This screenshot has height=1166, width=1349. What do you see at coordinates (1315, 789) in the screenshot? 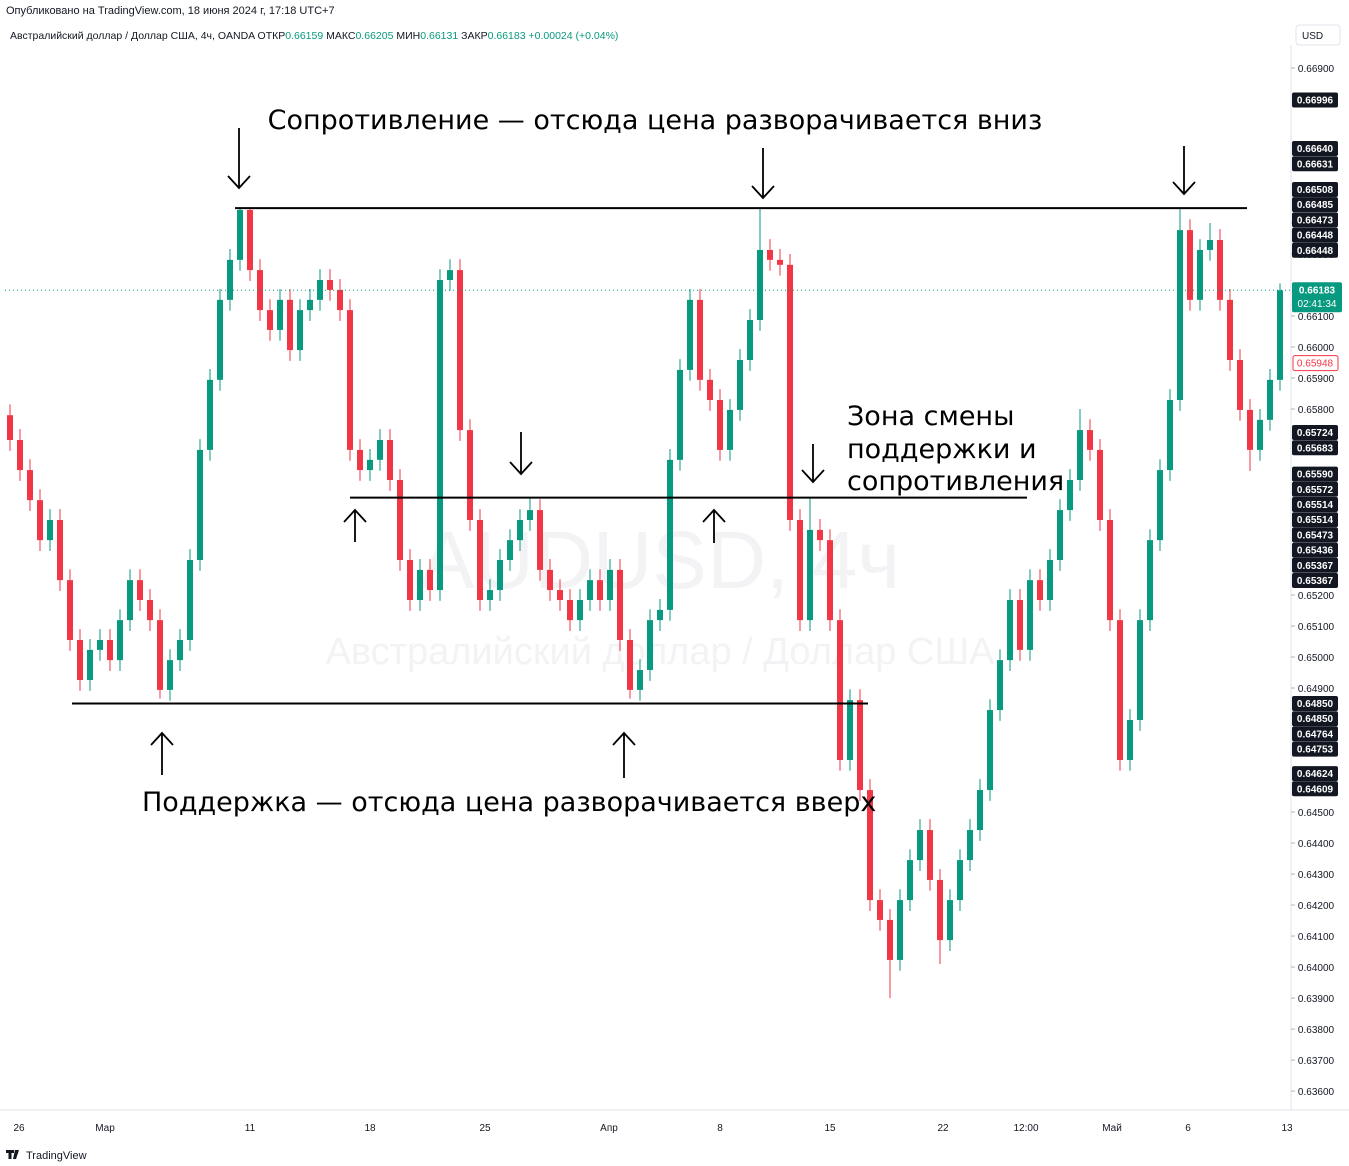
I see `price-label: 0.64609` at bounding box center [1315, 789].